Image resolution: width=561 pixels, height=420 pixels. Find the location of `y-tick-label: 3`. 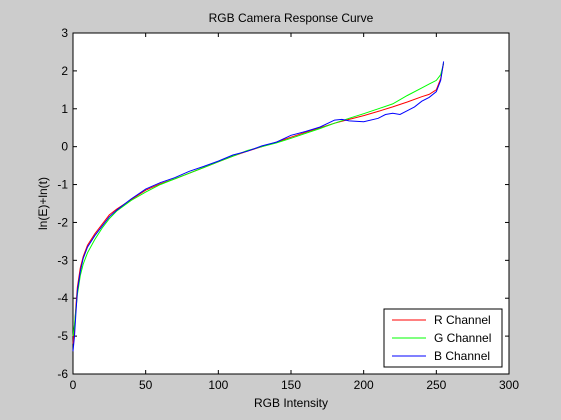

y-tick-label: 3 is located at coordinates (64, 33).